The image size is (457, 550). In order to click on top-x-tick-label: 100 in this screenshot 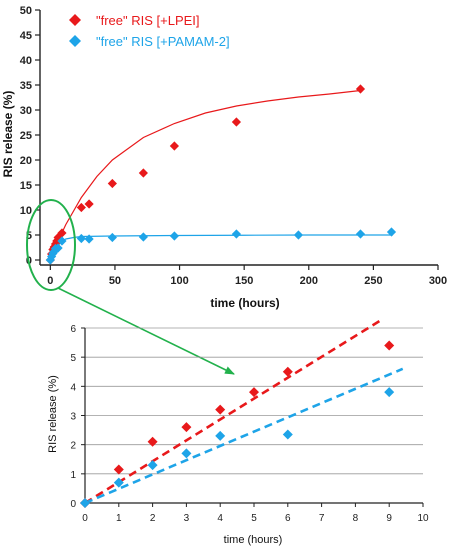, I will do `click(179, 281)`.